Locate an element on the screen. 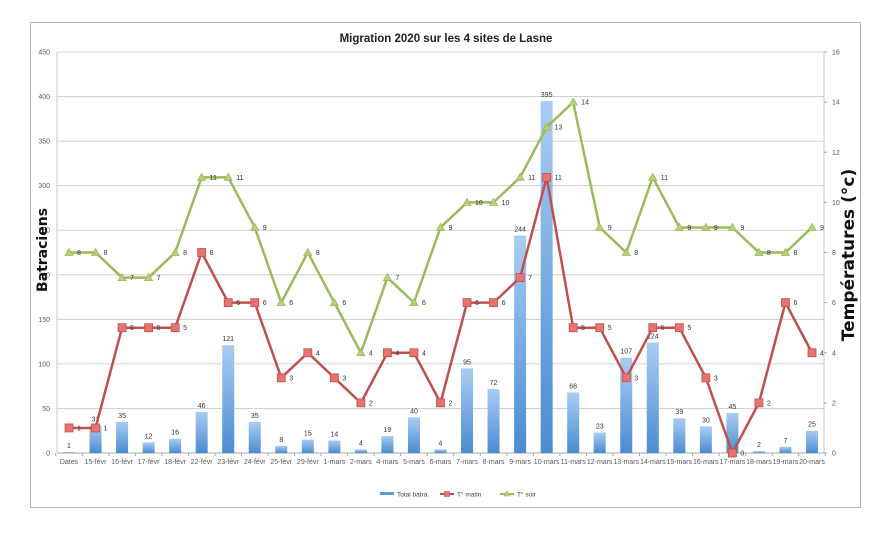 This screenshot has width=892, height=559. y-axis-title-right: Températures (°c) is located at coordinates (849, 255).